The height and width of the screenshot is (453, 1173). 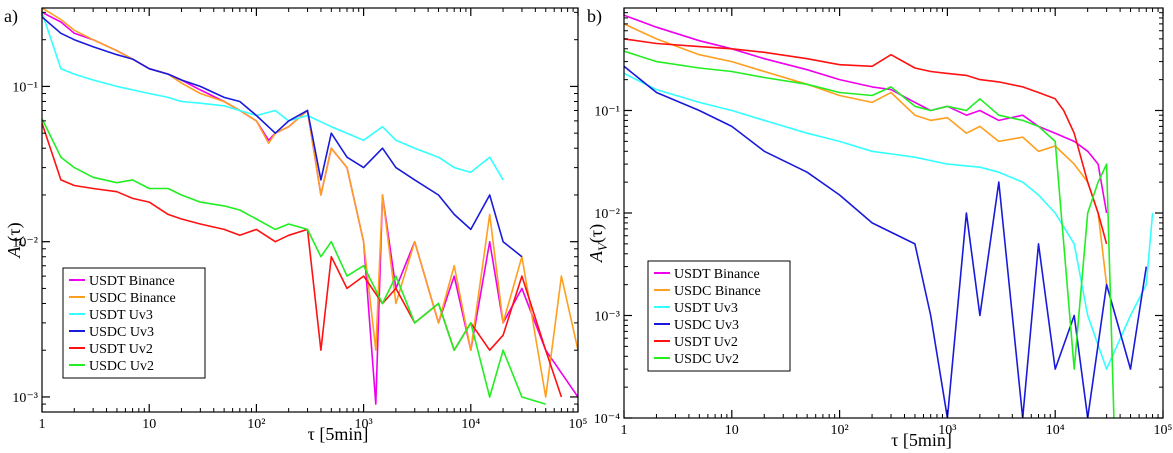 What do you see at coordinates (594, 16) in the screenshot?
I see `panel-label: b)` at bounding box center [594, 16].